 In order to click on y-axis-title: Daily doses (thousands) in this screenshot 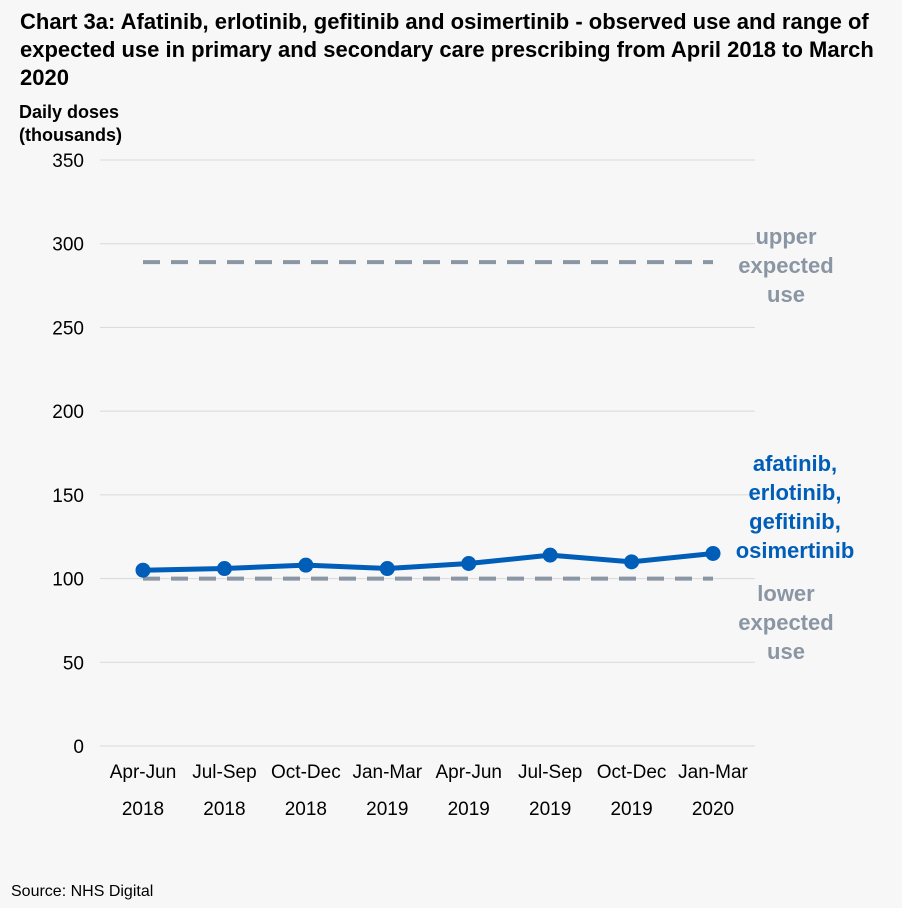, I will do `click(70, 123)`.